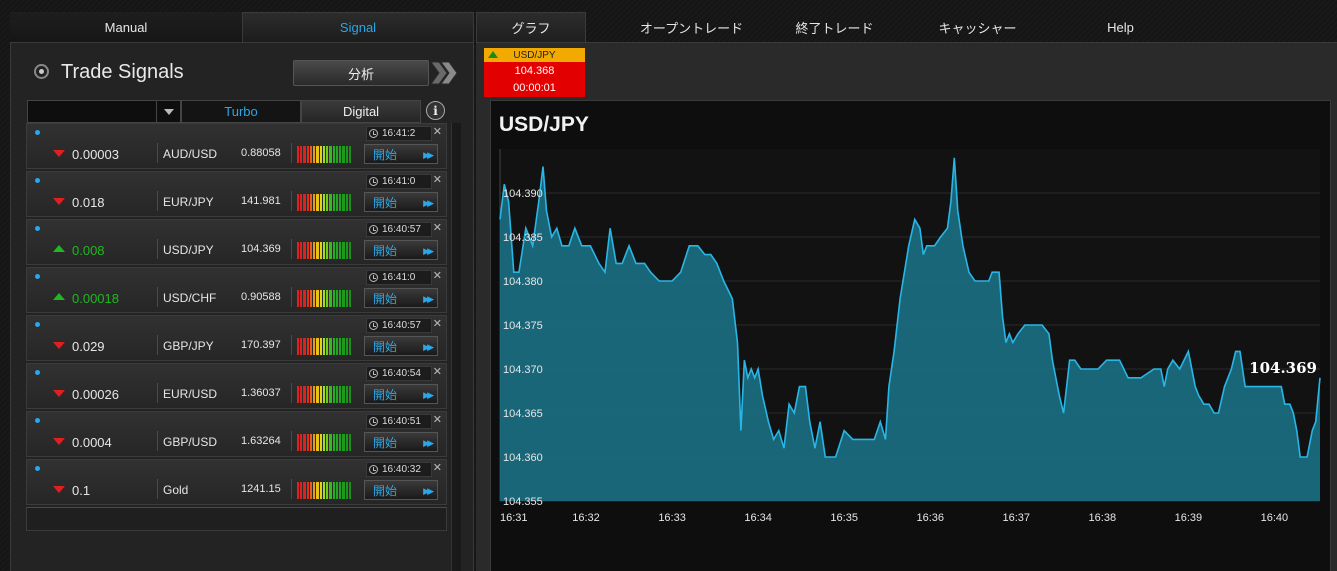 Image resolution: width=1337 pixels, height=571 pixels. What do you see at coordinates (188, 346) in the screenshot?
I see `signal-pair: GBP/JPY` at bounding box center [188, 346].